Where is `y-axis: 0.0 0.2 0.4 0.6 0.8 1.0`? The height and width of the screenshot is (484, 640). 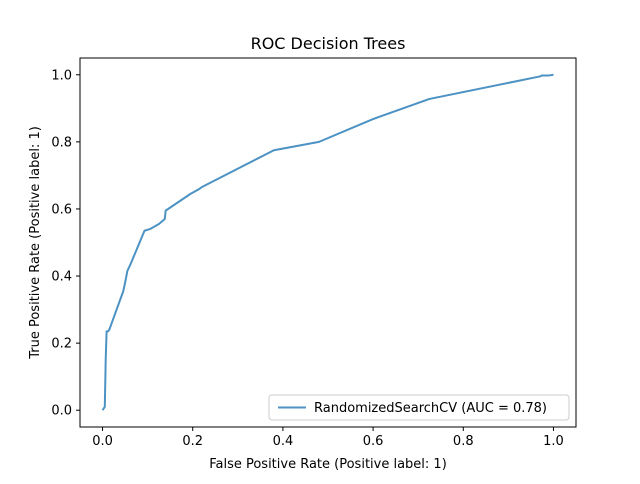 y-axis: 0.0 0.2 0.4 0.6 0.8 1.0 is located at coordinates (65, 243).